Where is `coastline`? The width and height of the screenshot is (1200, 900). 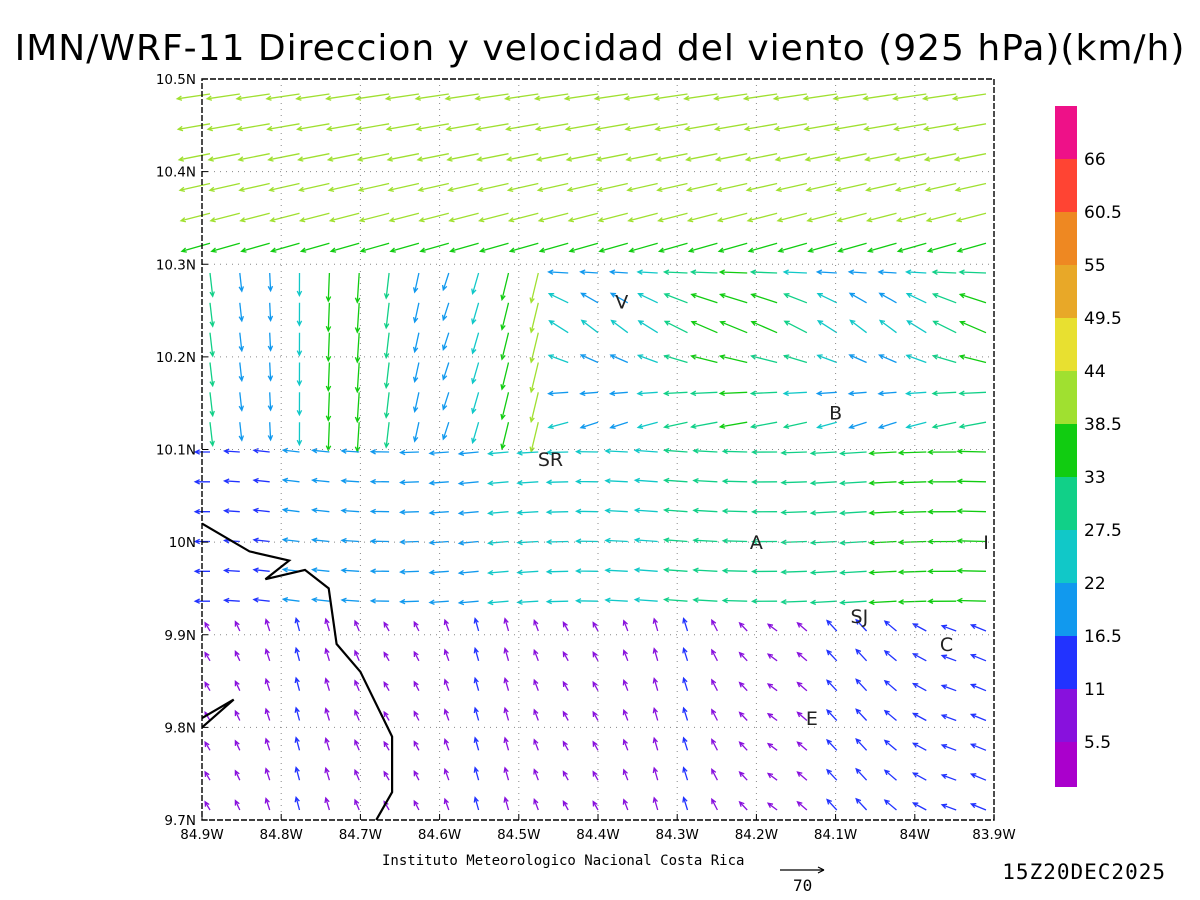 coastline is located at coordinates (297, 671).